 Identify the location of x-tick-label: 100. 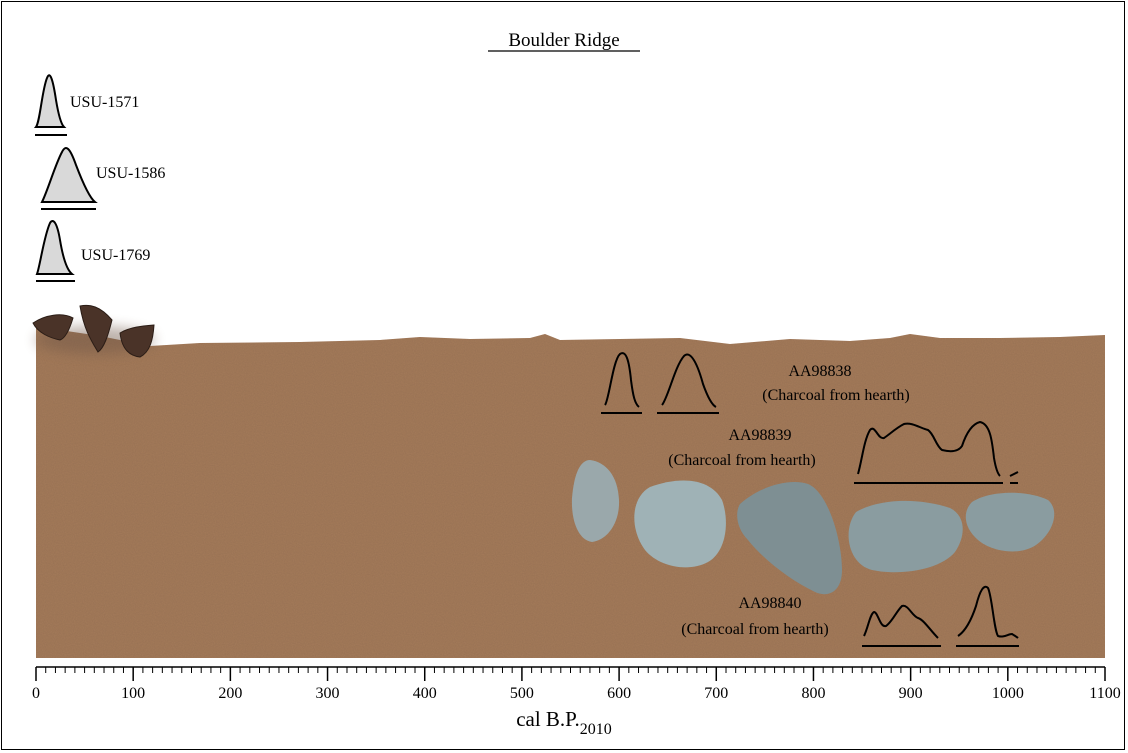
(133, 693).